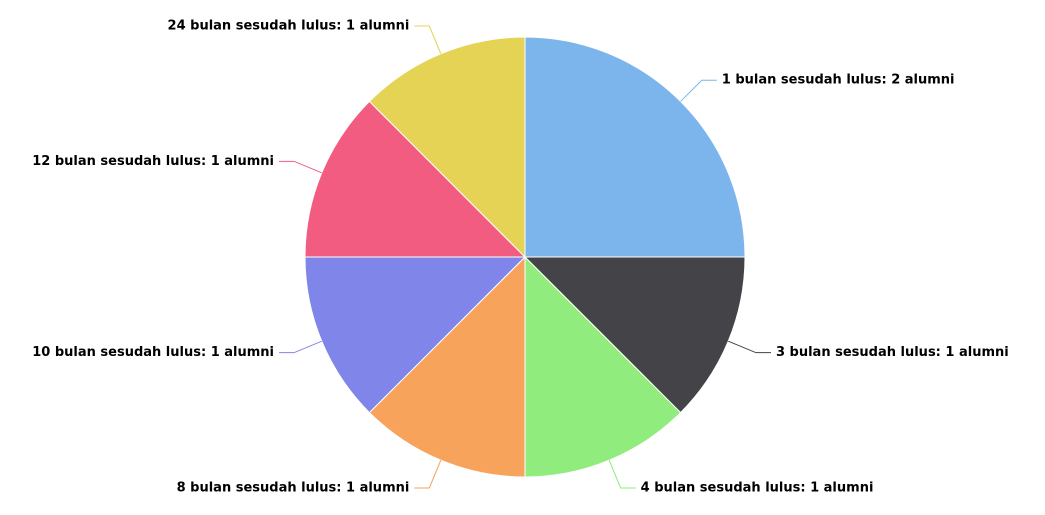 This screenshot has width=1045, height=515. What do you see at coordinates (892, 352) in the screenshot?
I see `data-label: 3 bulan sesudah lulus: 1 alumni` at bounding box center [892, 352].